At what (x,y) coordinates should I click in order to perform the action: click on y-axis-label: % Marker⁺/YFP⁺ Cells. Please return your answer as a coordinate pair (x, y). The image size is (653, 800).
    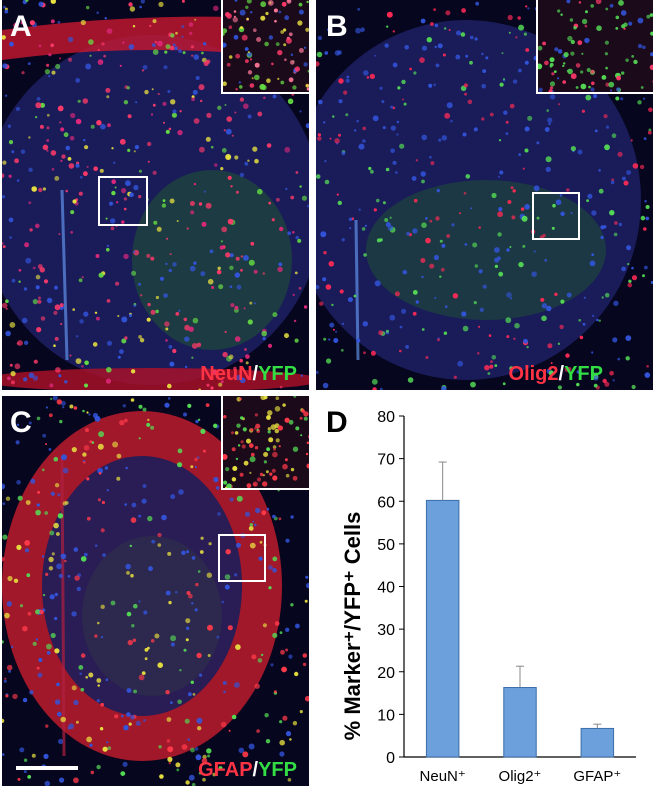
    Looking at the image, I should click on (352, 626).